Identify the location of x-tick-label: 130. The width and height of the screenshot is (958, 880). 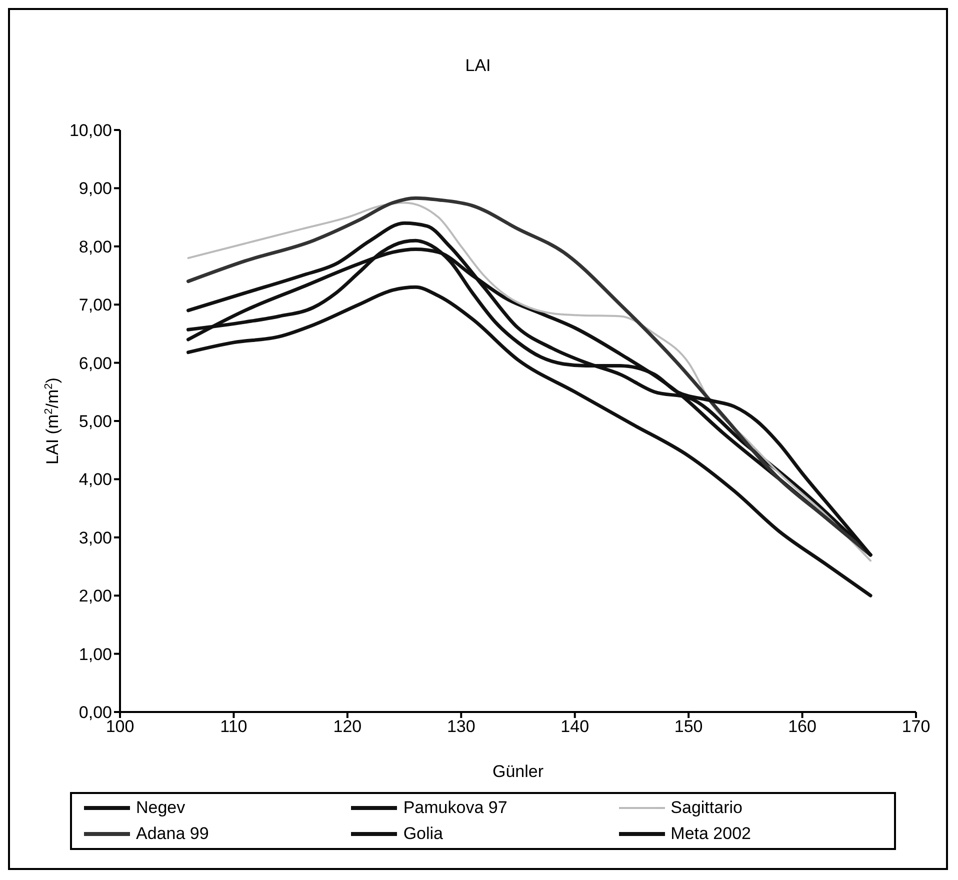
(461, 726).